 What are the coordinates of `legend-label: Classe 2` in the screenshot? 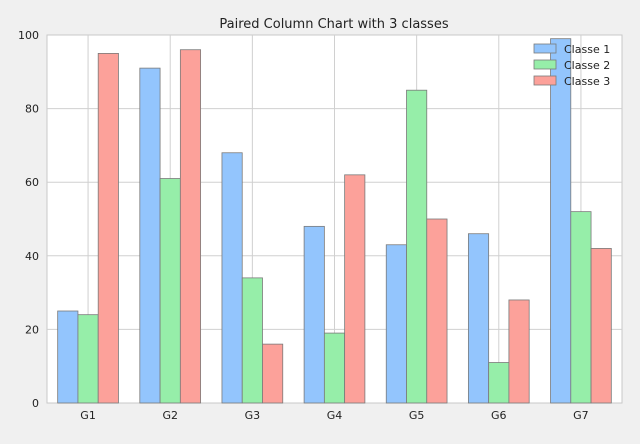 It's located at (587, 65).